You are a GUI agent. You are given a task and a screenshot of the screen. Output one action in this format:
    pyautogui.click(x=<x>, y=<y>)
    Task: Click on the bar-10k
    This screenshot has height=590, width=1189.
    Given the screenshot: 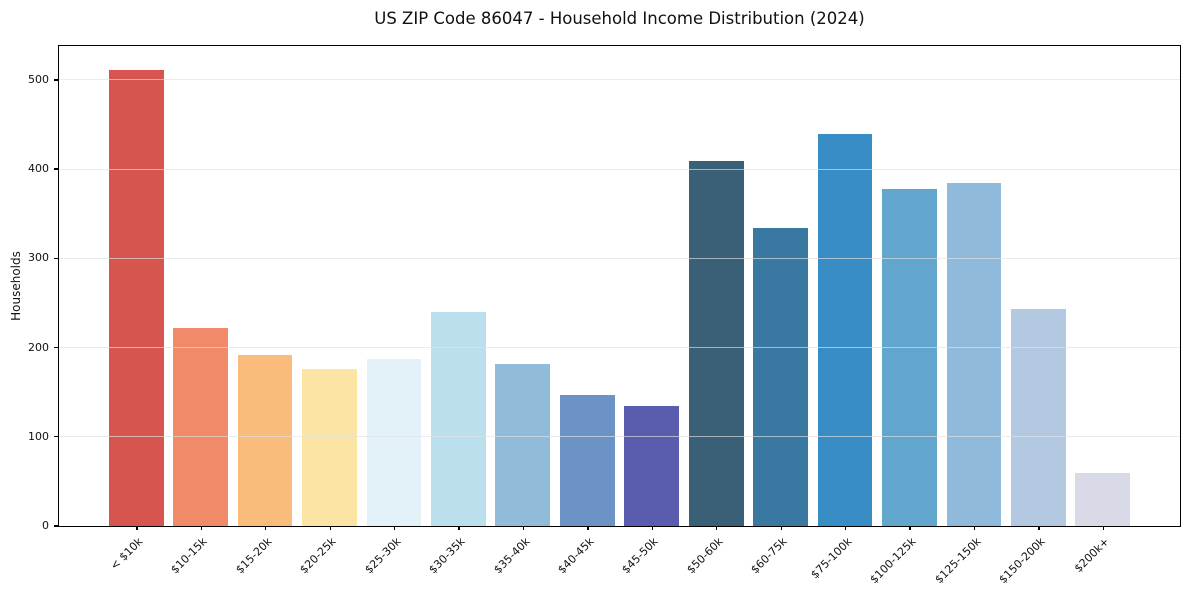 What is the action you would take?
    pyautogui.click(x=136, y=298)
    